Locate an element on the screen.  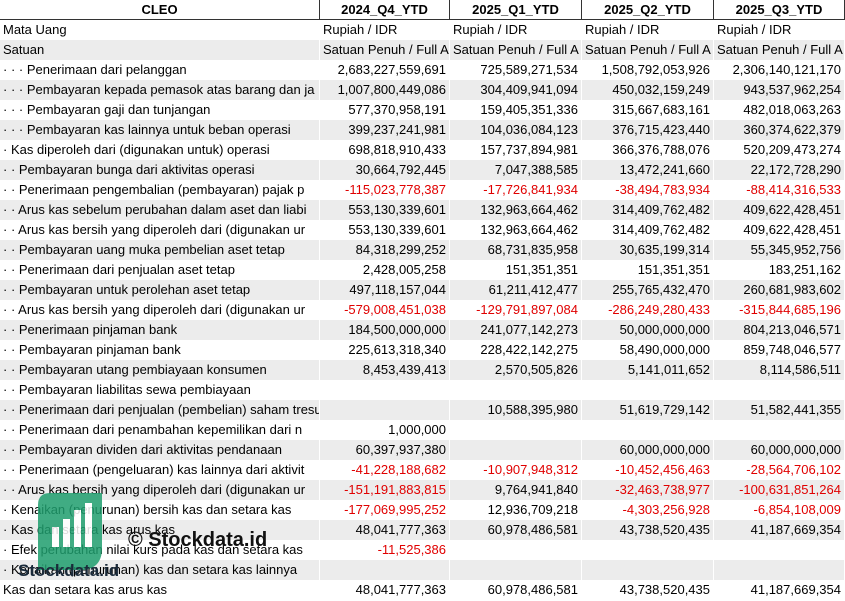
cell-value: 1,000,000 is located at coordinates (385, 430).